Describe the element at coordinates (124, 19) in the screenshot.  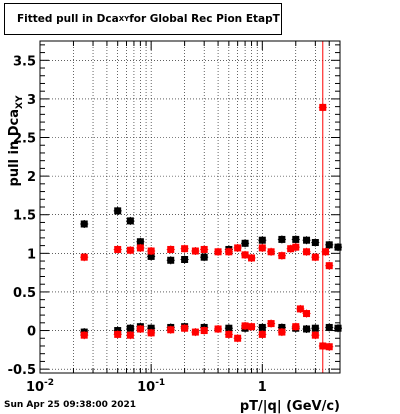
I see `title-sub: XY` at that location.